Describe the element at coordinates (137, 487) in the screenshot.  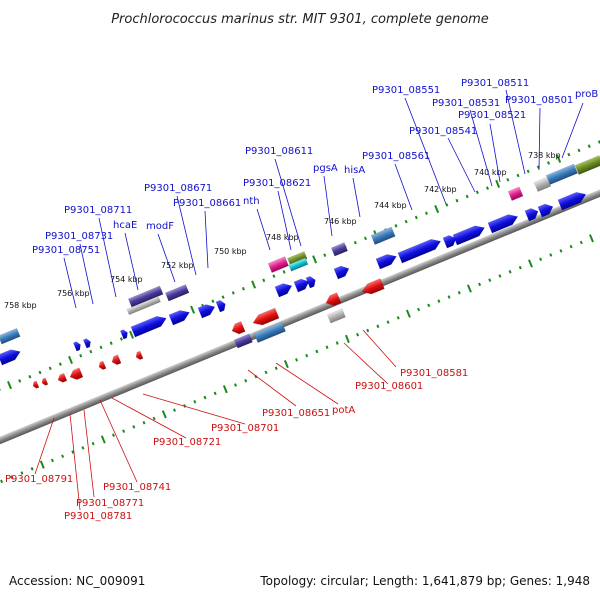
I see `gene-label-P9301_08741: P9301_08741` at that location.